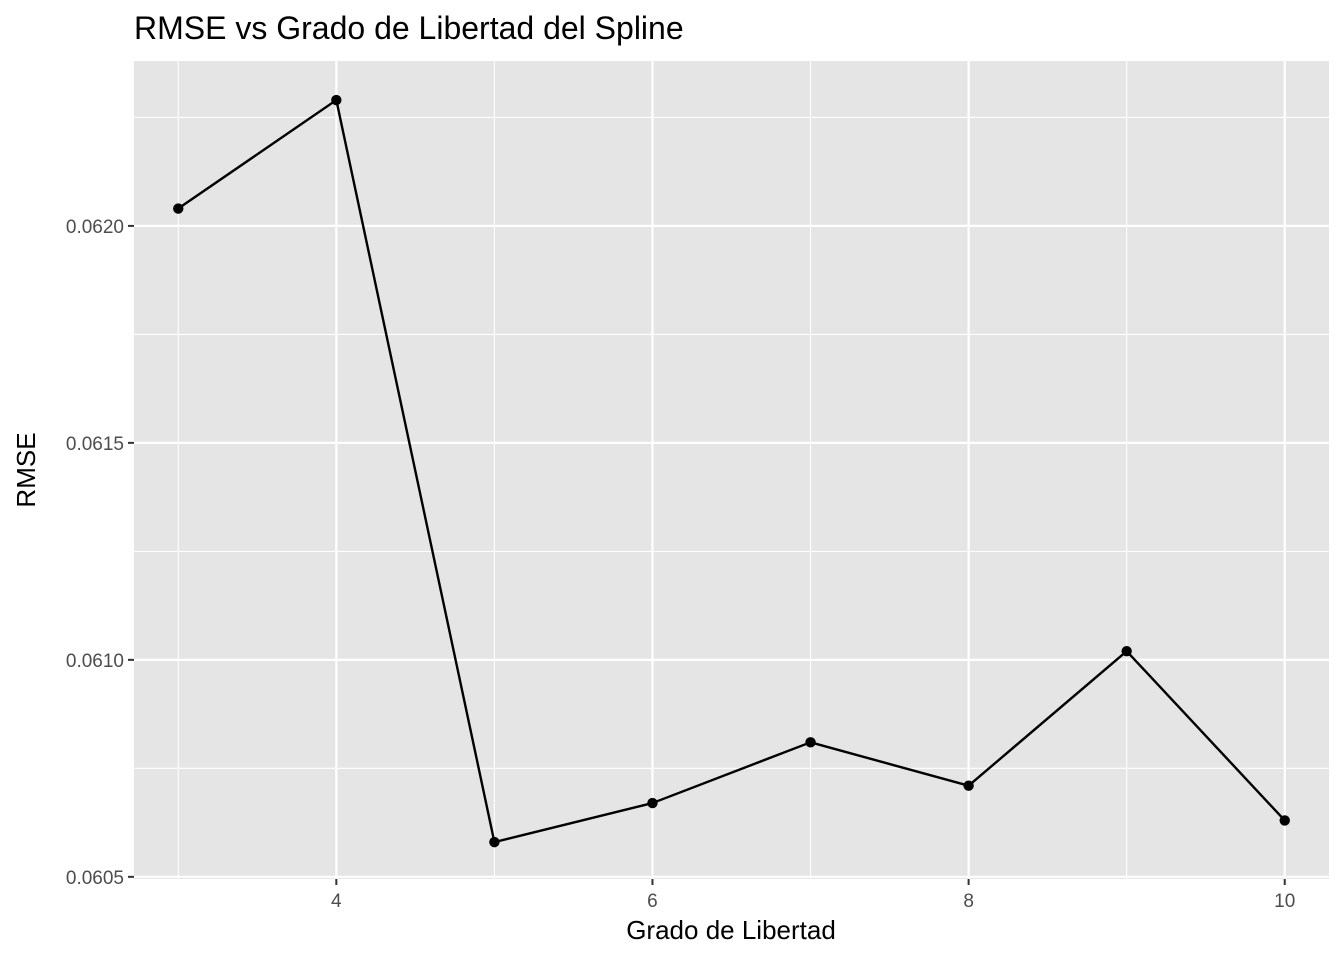 This screenshot has height=960, width=1344. What do you see at coordinates (95, 444) in the screenshot?
I see `y-tick-label: 0.0615` at bounding box center [95, 444].